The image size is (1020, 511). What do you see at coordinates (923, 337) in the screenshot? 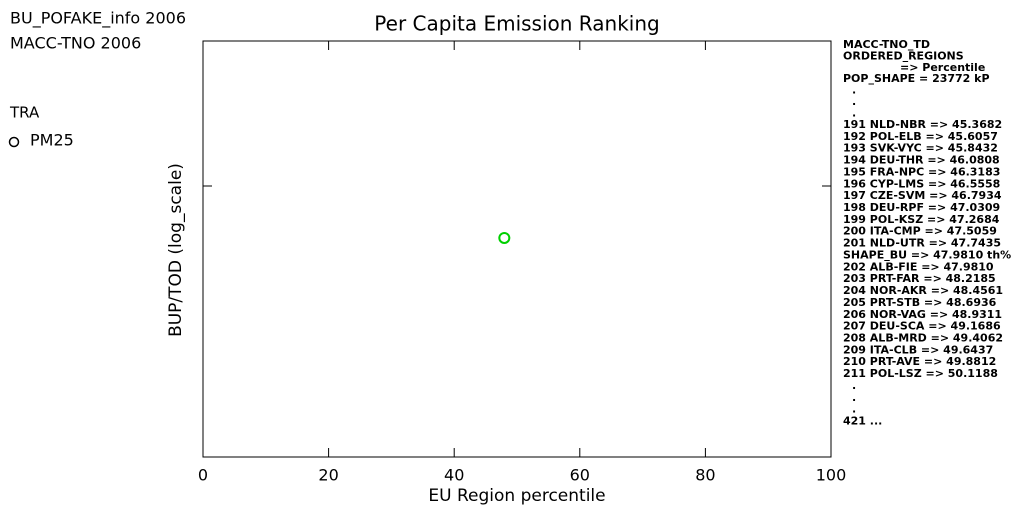
I see `side-panel-line: 208 ALB-MRD => 49.4062` at bounding box center [923, 337].